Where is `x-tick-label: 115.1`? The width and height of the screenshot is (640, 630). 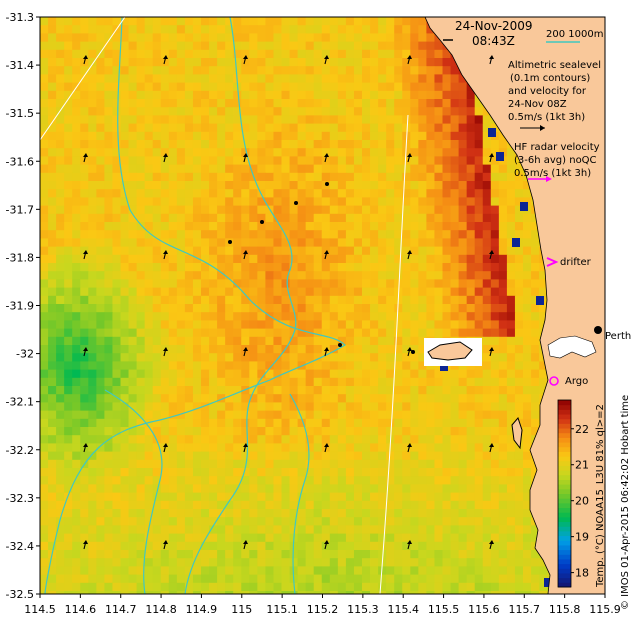 x-tick-label: 115.1 is located at coordinates (282, 609).